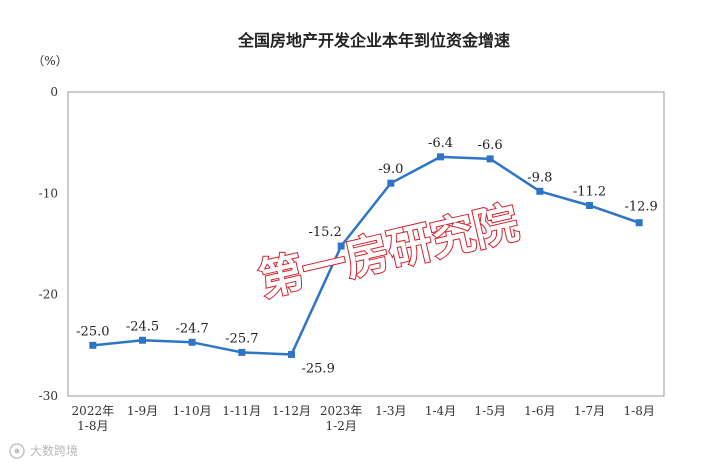 This screenshot has width=719, height=466. I want to click on y-axis: 0 -10 -20 -30, so click(48, 244).